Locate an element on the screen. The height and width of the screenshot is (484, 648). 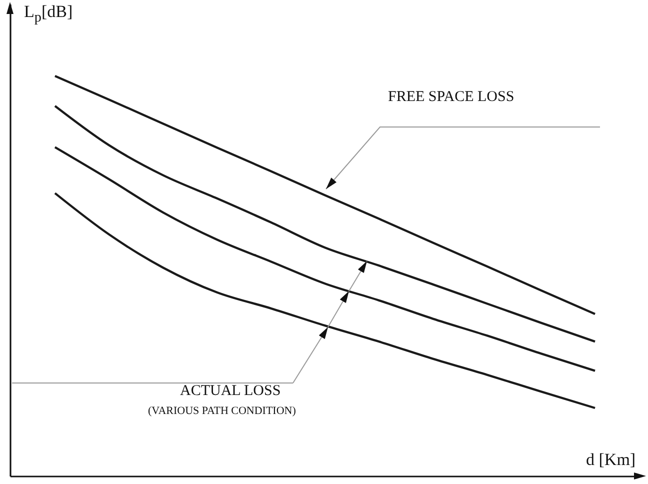
x-axis-title: d [Km] is located at coordinates (611, 460).